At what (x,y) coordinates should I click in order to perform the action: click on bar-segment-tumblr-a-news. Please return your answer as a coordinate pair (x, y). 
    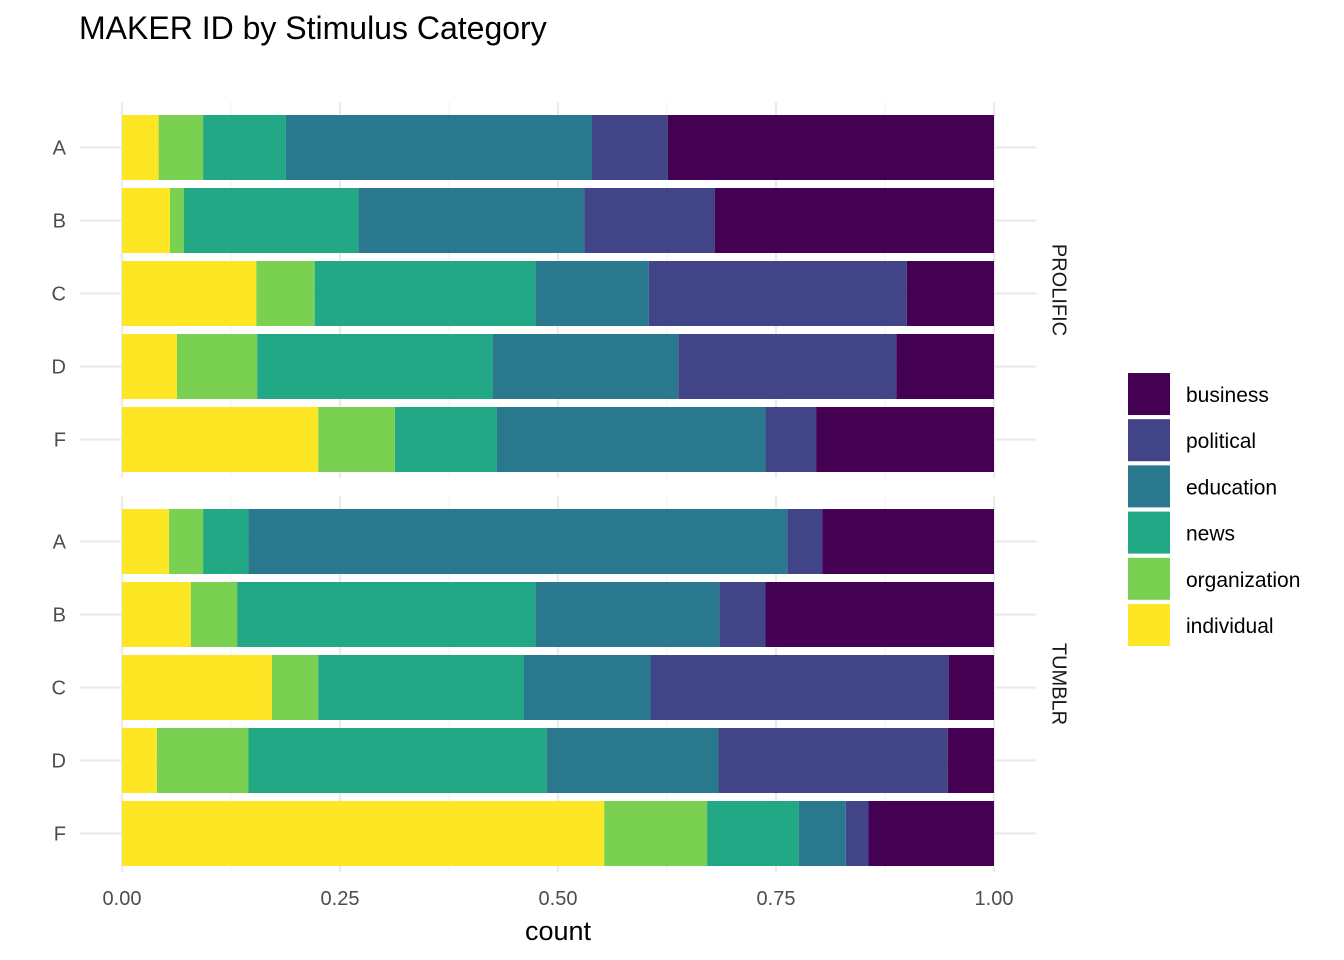
    Looking at the image, I should click on (226, 541).